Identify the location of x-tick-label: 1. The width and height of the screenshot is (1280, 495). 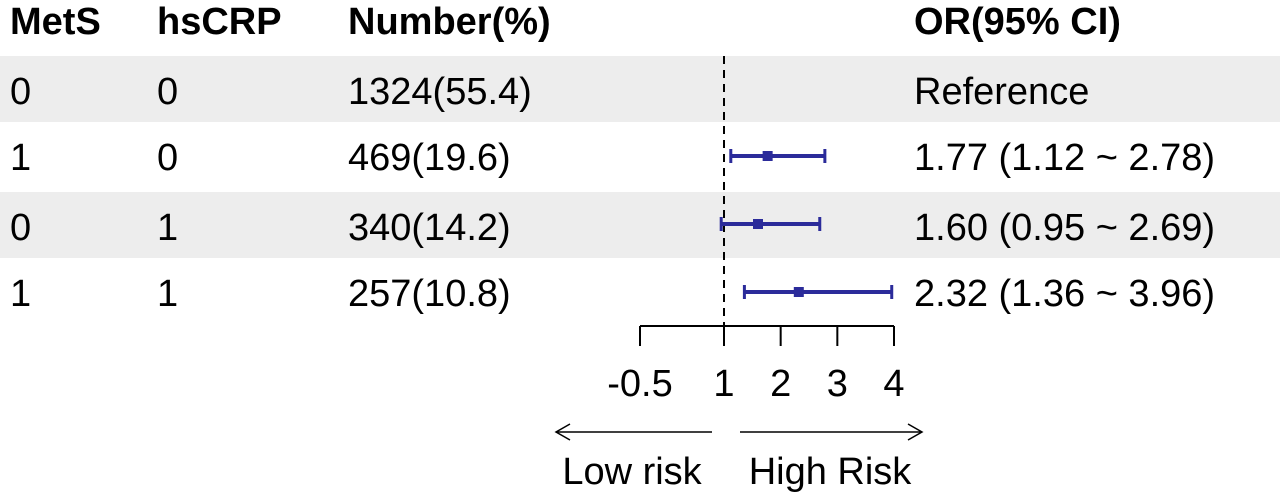
(723, 384).